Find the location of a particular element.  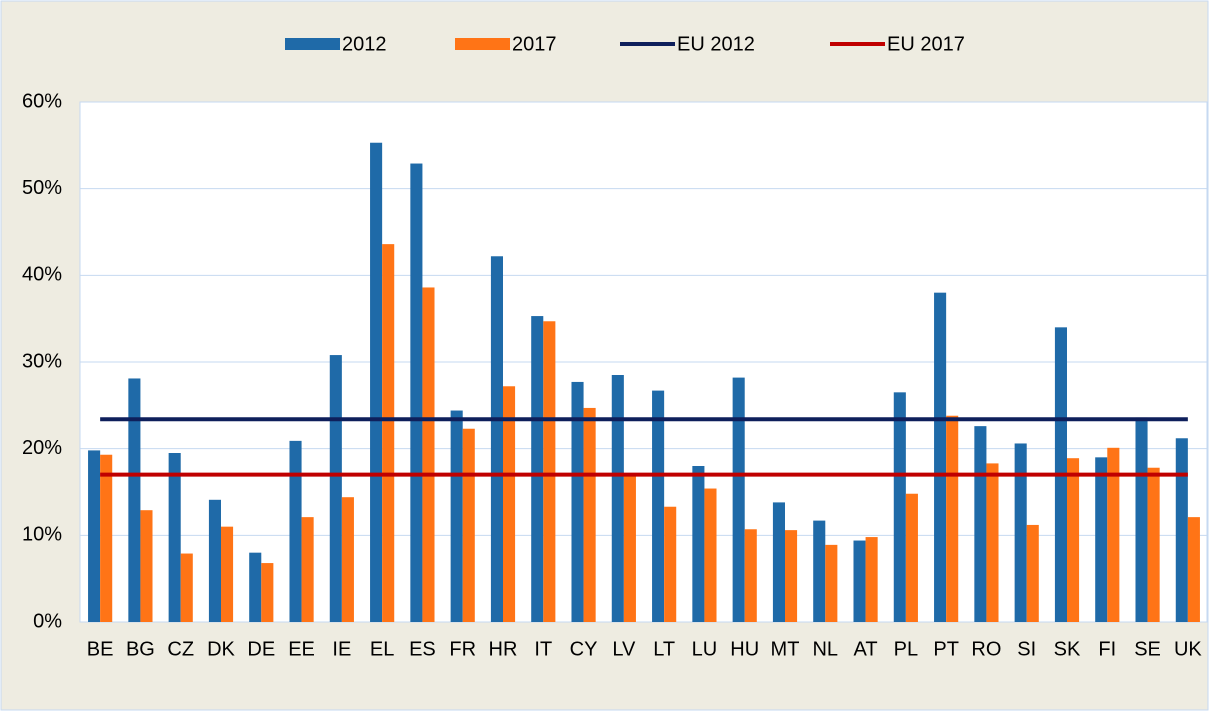

x-tick-label: SI is located at coordinates (1026, 649).